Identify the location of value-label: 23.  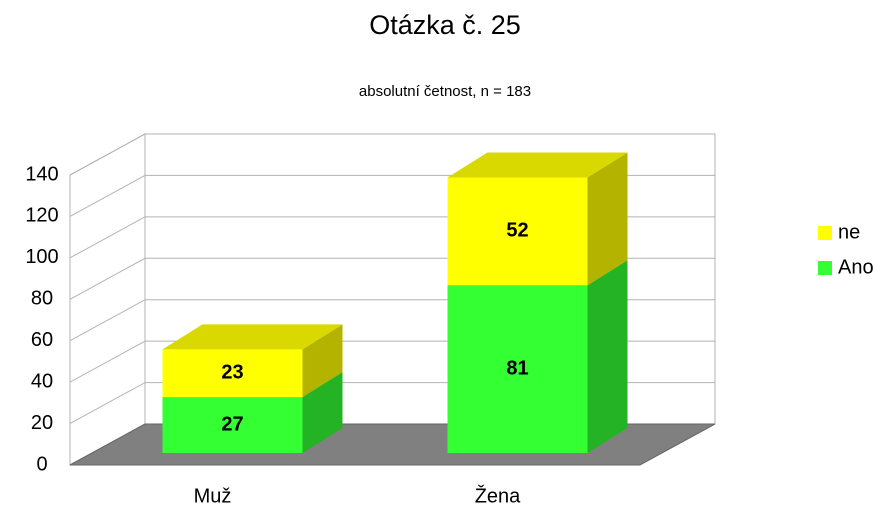
(232, 373).